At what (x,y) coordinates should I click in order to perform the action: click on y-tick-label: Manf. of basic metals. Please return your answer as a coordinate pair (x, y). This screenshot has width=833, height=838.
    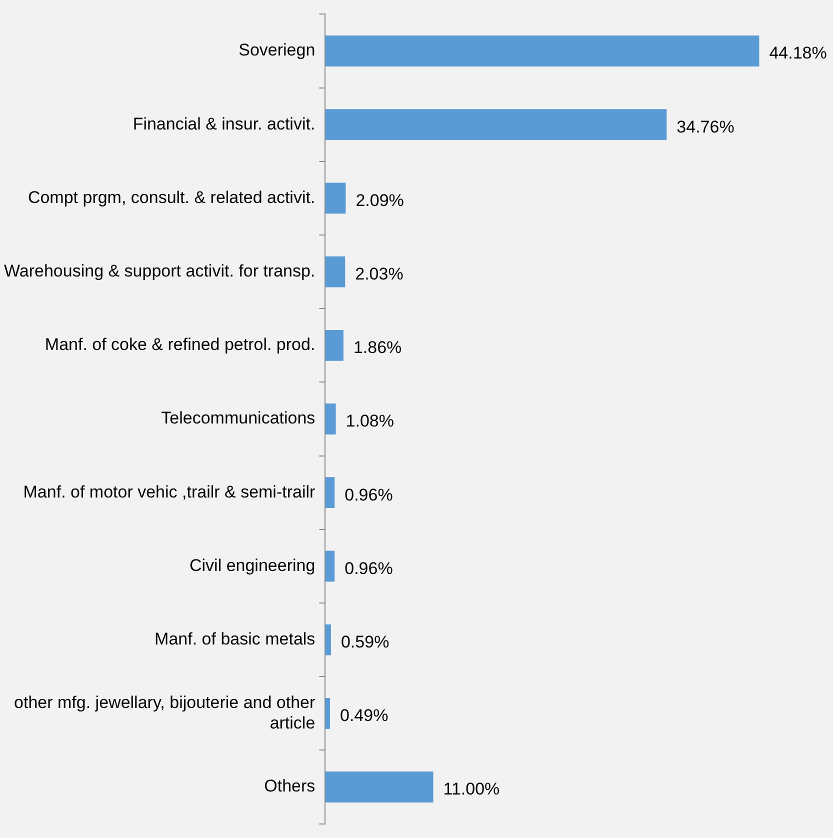
    Looking at the image, I should click on (235, 638).